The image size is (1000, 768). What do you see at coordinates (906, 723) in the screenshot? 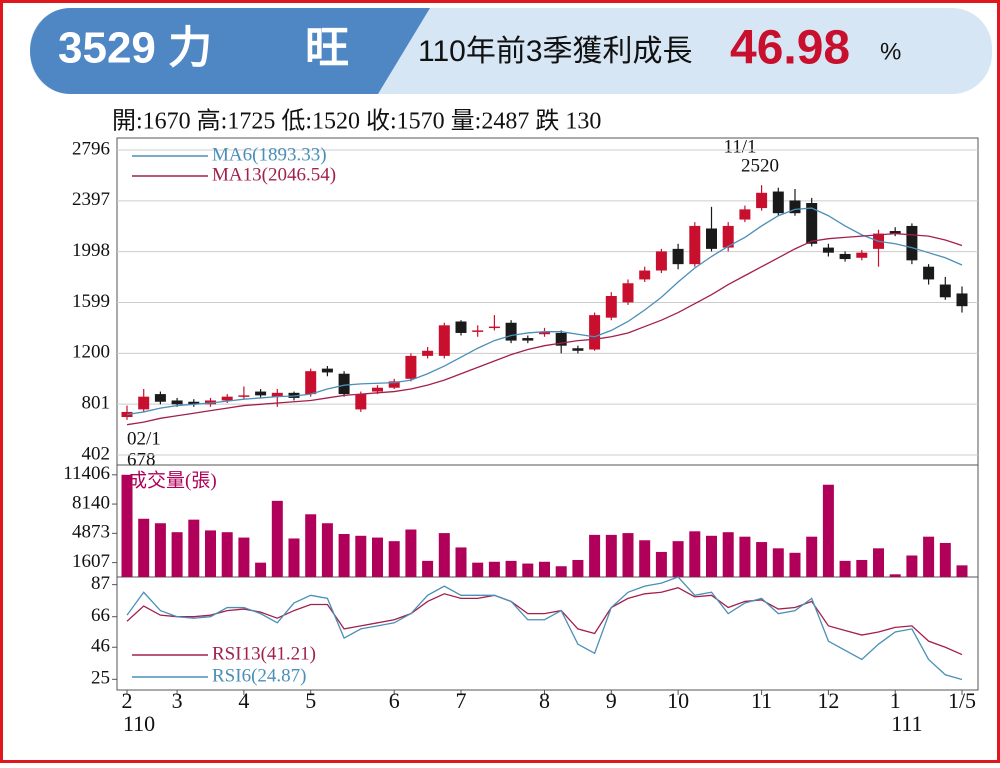
I see `year-label: 111` at bounding box center [906, 723].